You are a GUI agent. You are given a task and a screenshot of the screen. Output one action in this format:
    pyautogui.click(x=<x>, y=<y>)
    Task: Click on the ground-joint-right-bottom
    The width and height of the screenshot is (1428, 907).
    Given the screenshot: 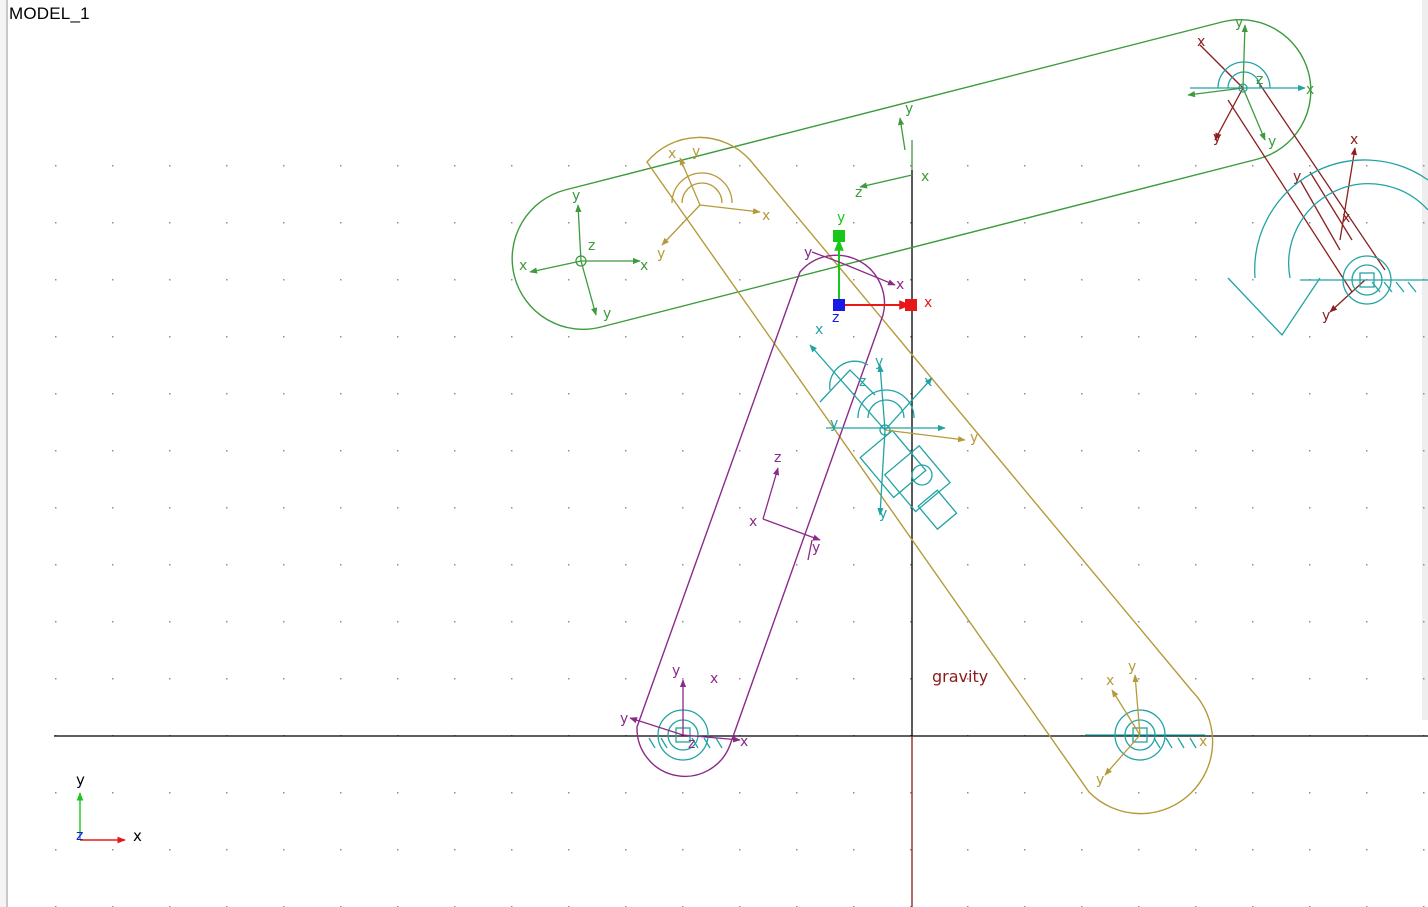 What is the action you would take?
    pyautogui.click(x=1145, y=735)
    